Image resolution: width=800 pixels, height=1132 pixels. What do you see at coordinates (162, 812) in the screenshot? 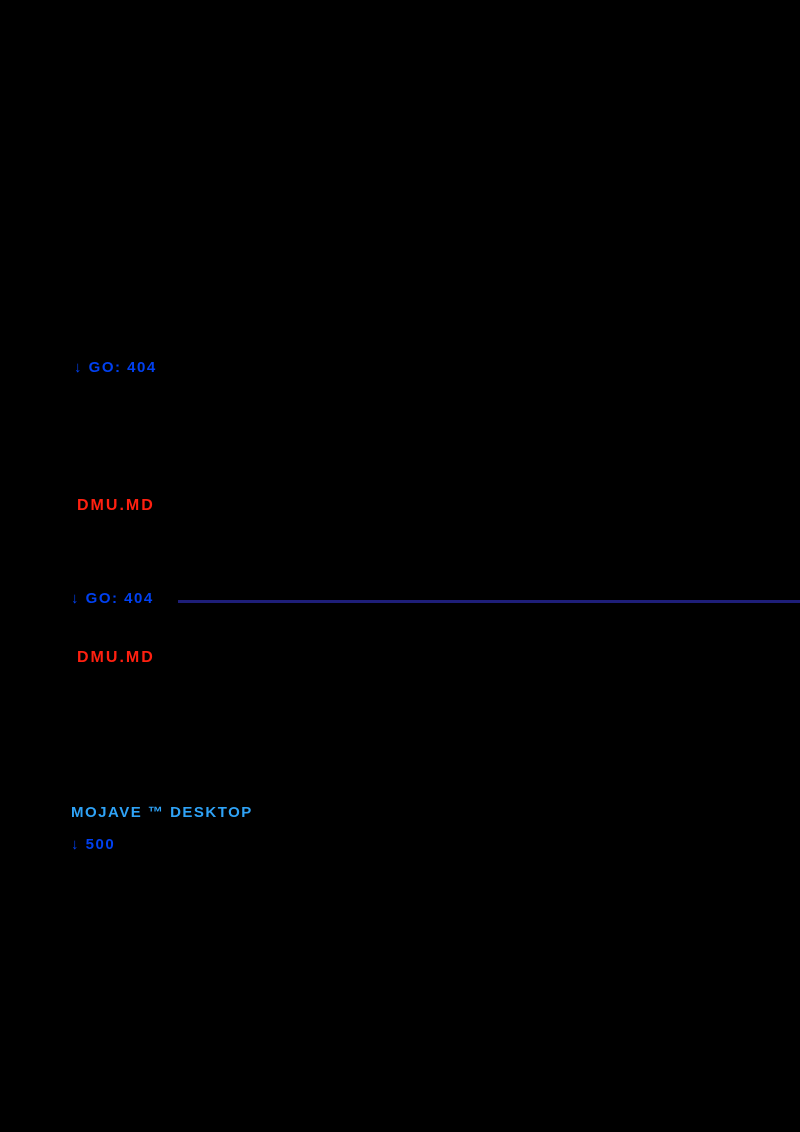
I see `cyan-link: MOJAVE ™ DESKTOP` at bounding box center [162, 812].